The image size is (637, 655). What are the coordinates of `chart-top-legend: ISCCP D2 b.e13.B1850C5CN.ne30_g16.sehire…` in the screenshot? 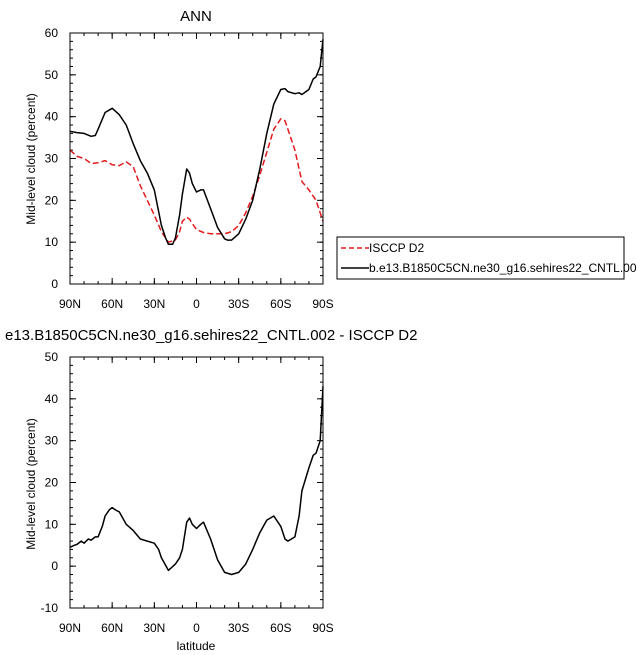 It's located at (486, 258).